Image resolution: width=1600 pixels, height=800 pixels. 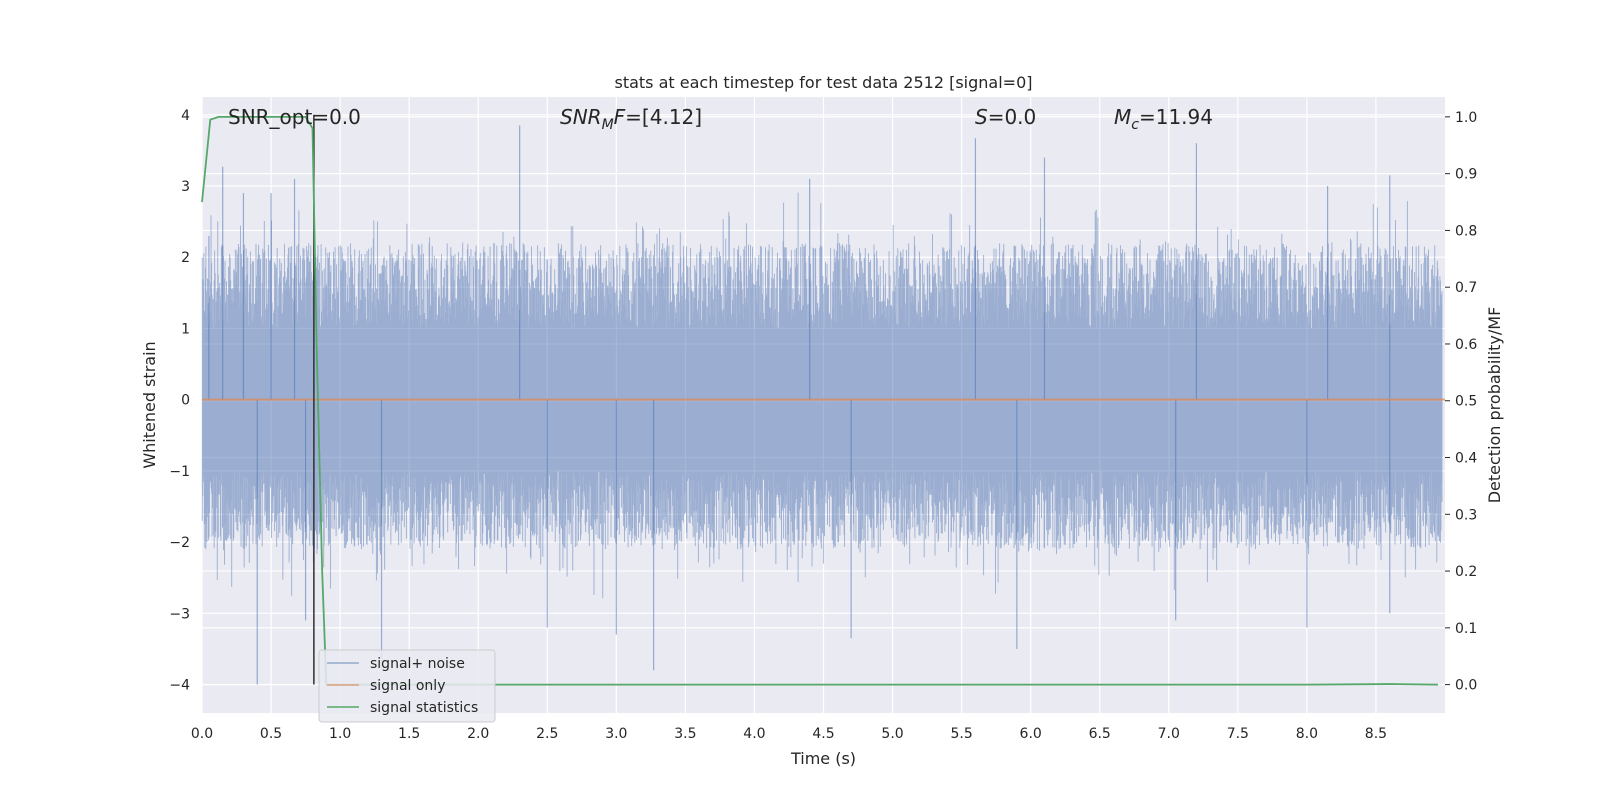 I want to click on y2-tick-label: 0.2, so click(x=1466, y=572).